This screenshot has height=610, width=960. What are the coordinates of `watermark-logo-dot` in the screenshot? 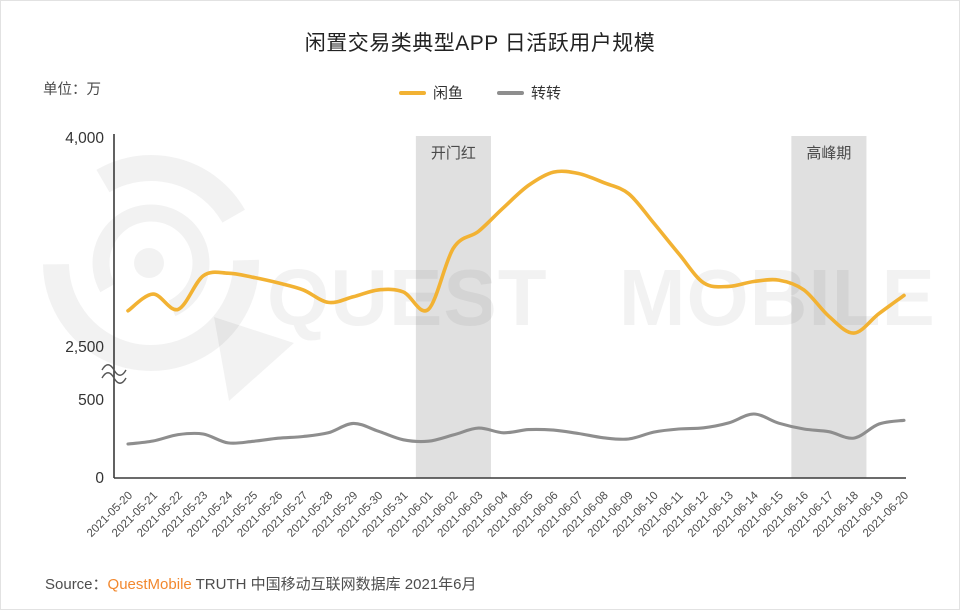 It's located at (149, 263).